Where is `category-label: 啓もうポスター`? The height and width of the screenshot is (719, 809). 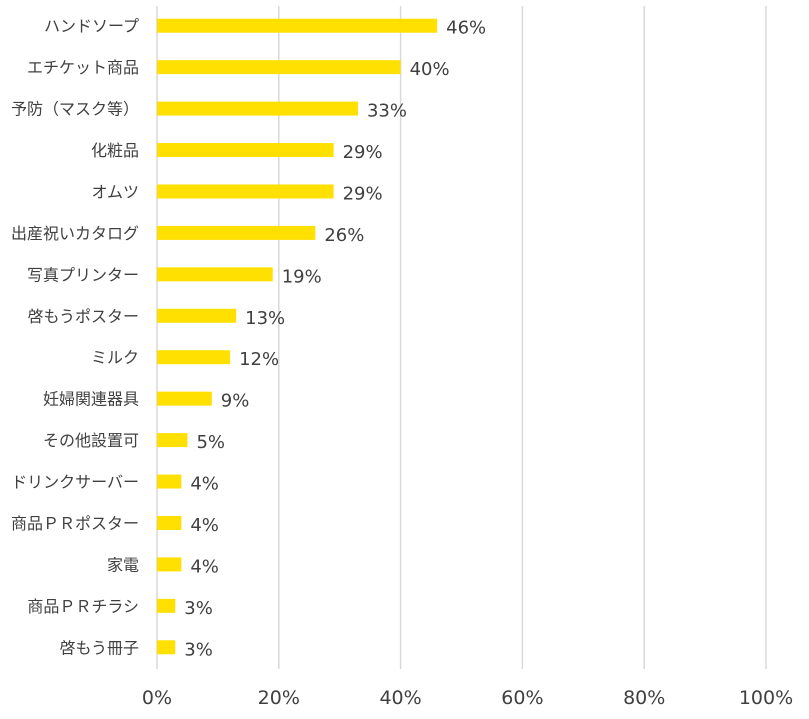
category-label: 啓もうポスター is located at coordinates (83, 316).